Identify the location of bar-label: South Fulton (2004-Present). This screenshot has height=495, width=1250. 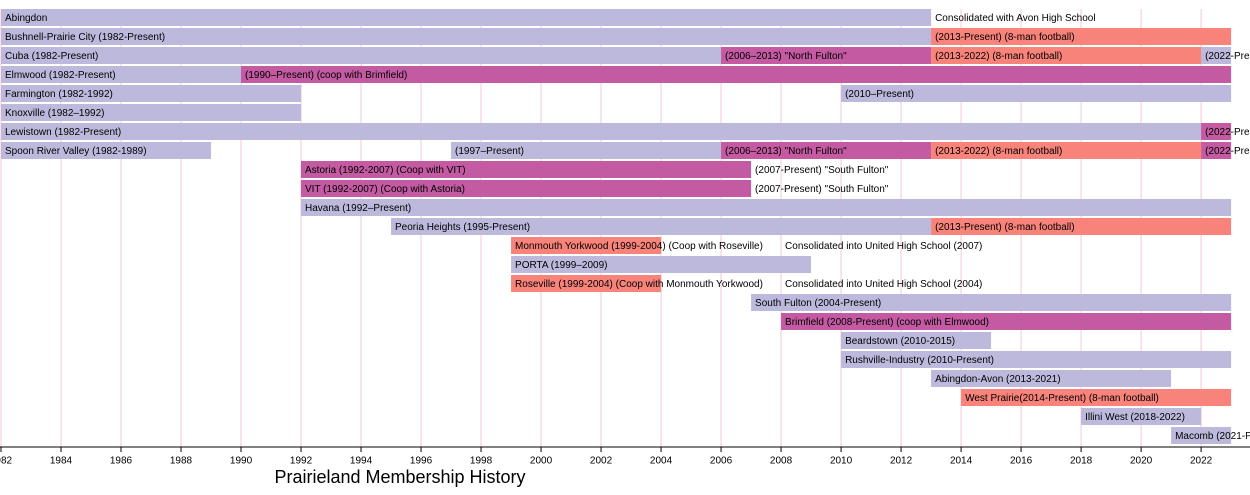
(818, 303).